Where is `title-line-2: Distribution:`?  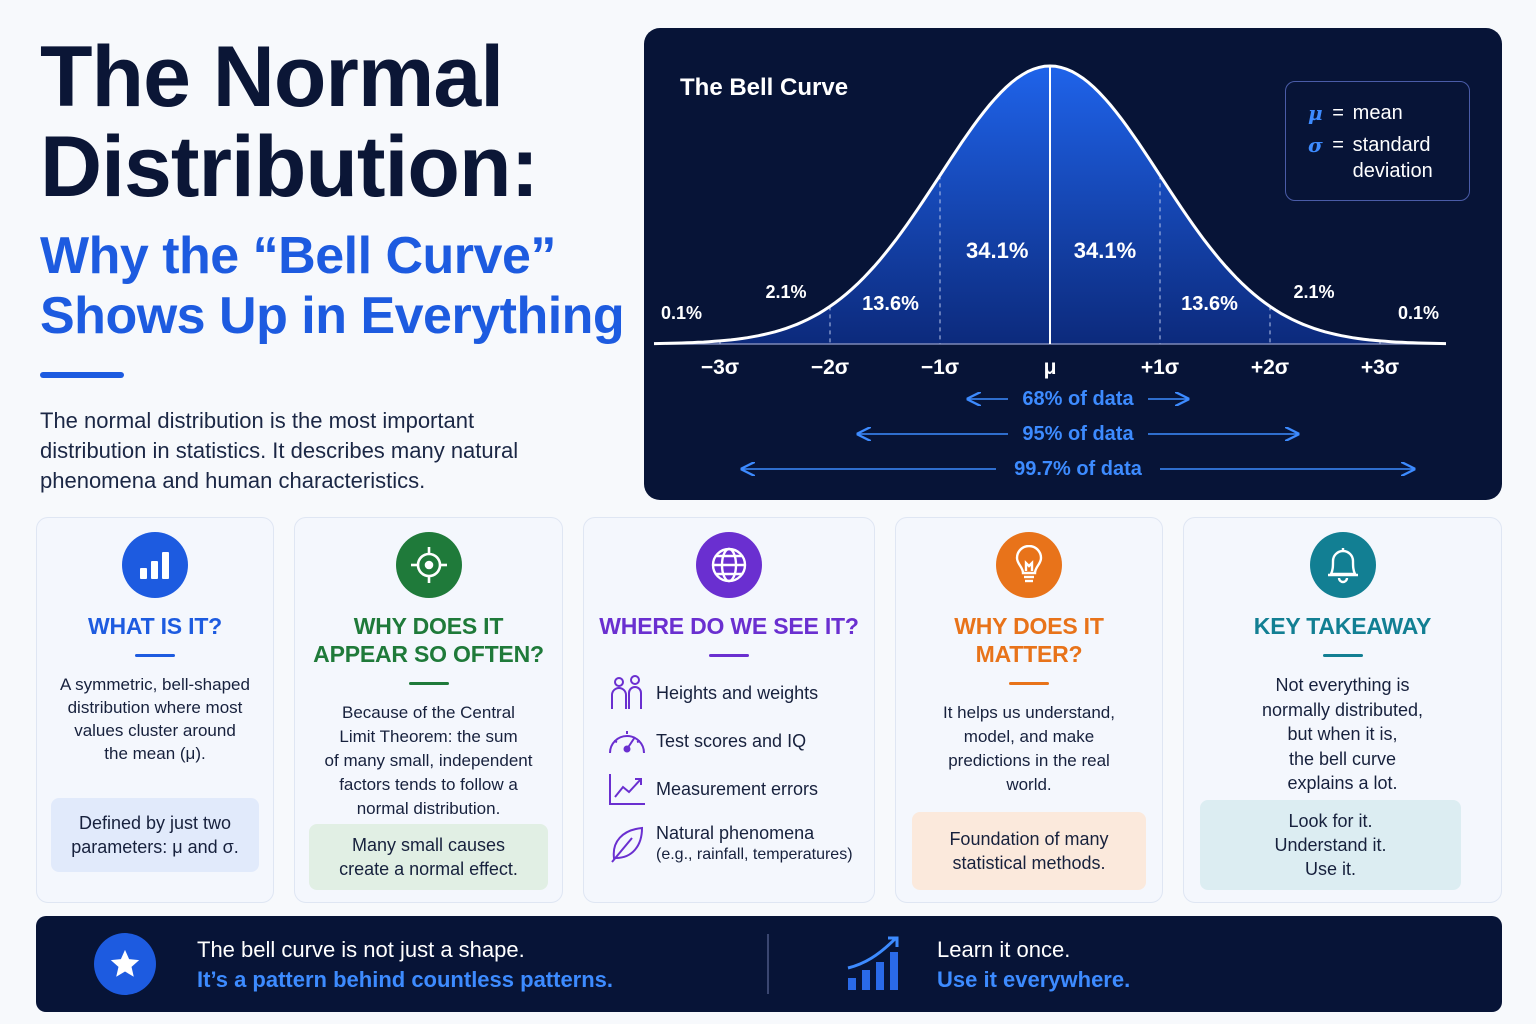
title-line-2: Distribution: is located at coordinates (289, 167).